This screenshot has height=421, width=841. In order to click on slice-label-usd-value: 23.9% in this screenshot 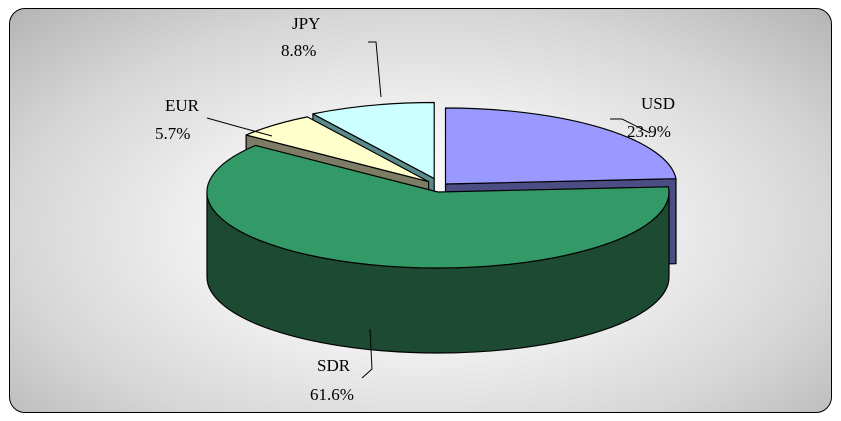, I will do `click(649, 131)`.